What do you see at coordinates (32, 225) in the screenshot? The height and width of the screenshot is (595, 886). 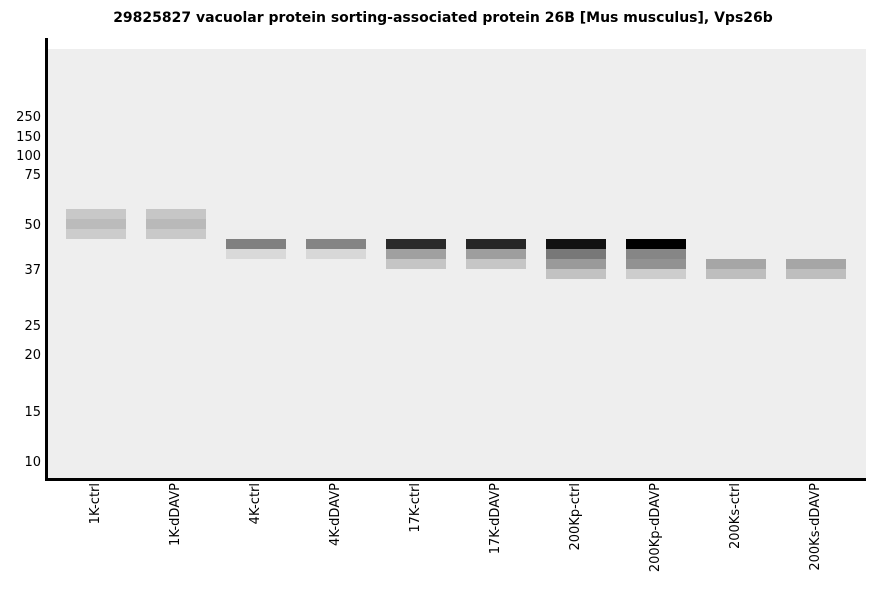 I see `y-tick-label: 50` at bounding box center [32, 225].